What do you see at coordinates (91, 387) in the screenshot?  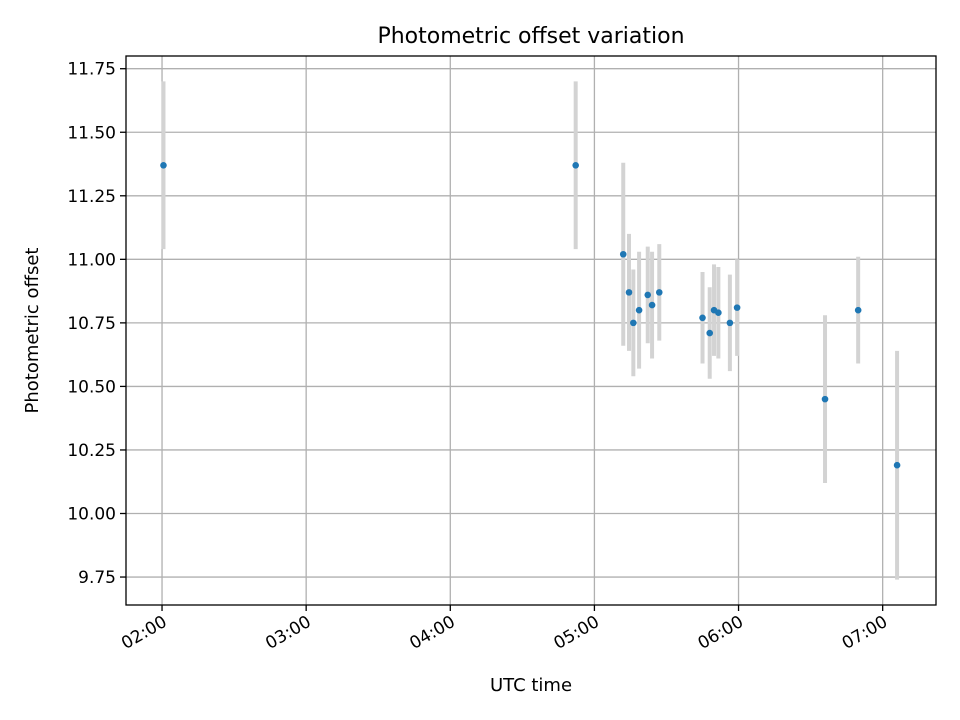 I see `y-tick-label: 10.50` at bounding box center [91, 387].